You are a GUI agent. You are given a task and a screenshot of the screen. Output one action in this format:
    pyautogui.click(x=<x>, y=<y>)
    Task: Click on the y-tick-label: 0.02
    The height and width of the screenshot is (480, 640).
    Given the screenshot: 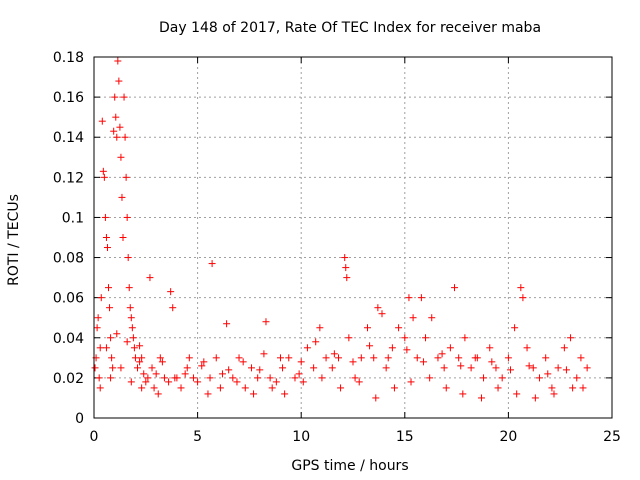 What is the action you would take?
    pyautogui.click(x=68, y=379)
    